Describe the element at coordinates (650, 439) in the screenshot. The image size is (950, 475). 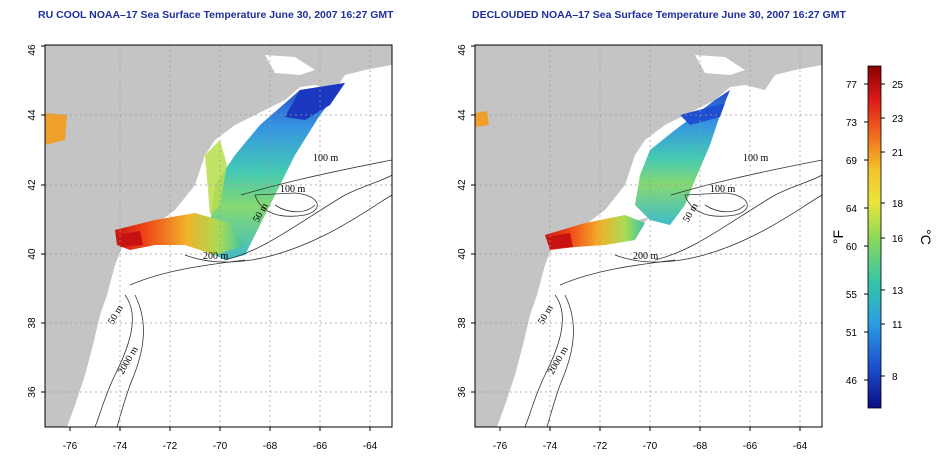
I see `x-axis-right: -76 -74 -72 -70 -68 -66 -64` at that location.